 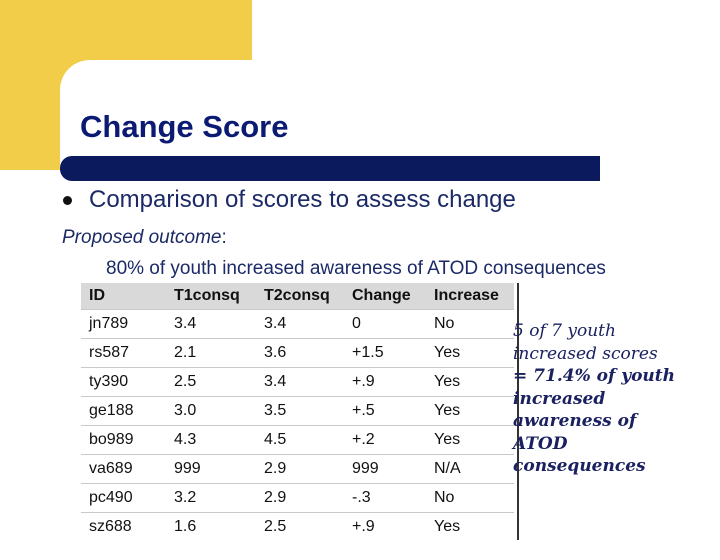 What do you see at coordinates (111, 497) in the screenshot?
I see `cell-id: pc490` at bounding box center [111, 497].